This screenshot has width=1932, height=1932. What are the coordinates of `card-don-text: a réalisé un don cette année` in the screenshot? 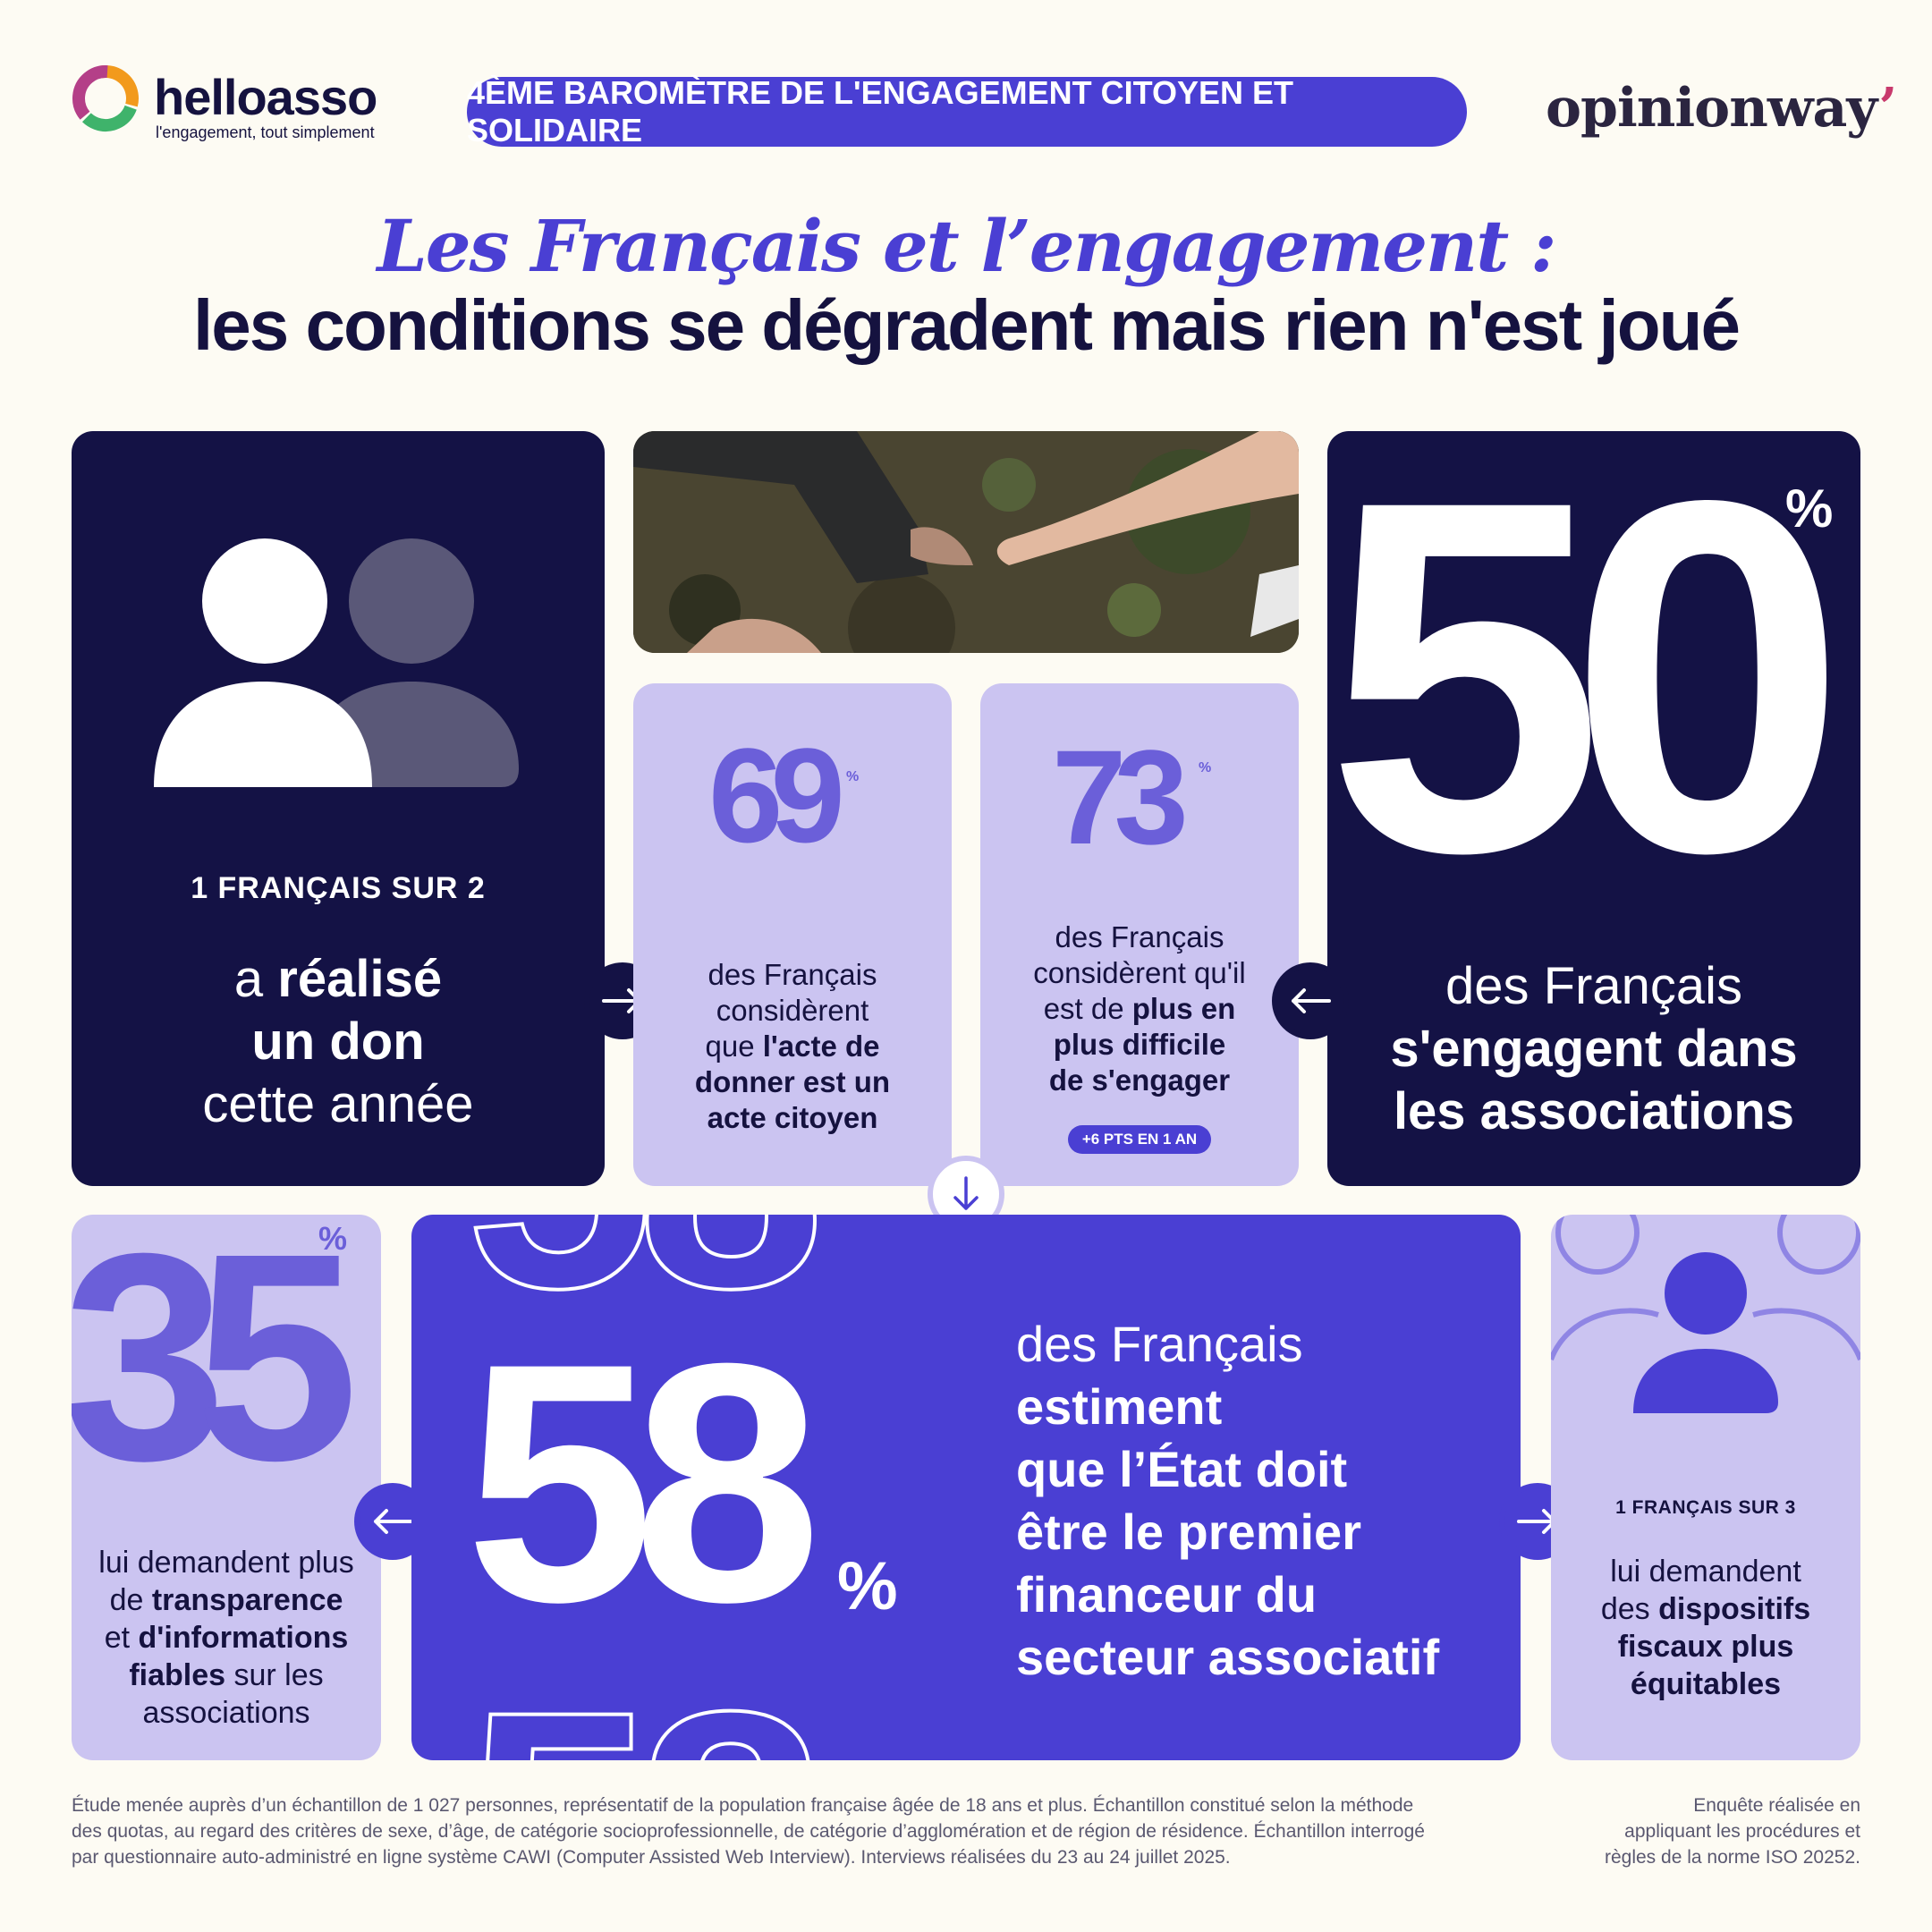 It's located at (338, 1041).